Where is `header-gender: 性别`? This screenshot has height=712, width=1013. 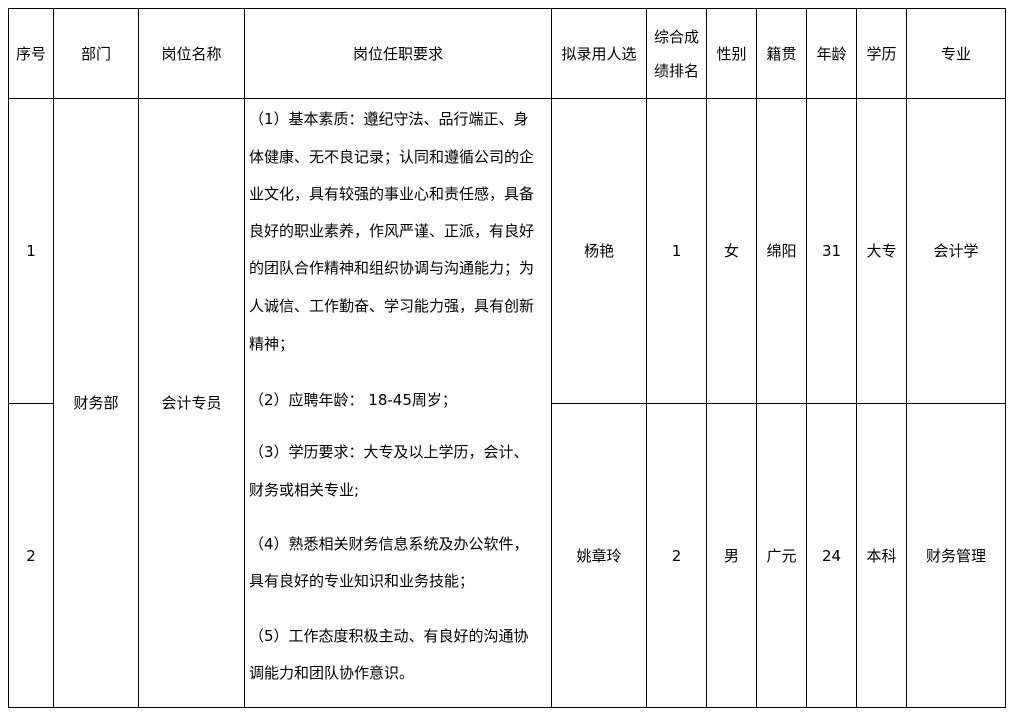
header-gender: 性别 is located at coordinates (731, 53).